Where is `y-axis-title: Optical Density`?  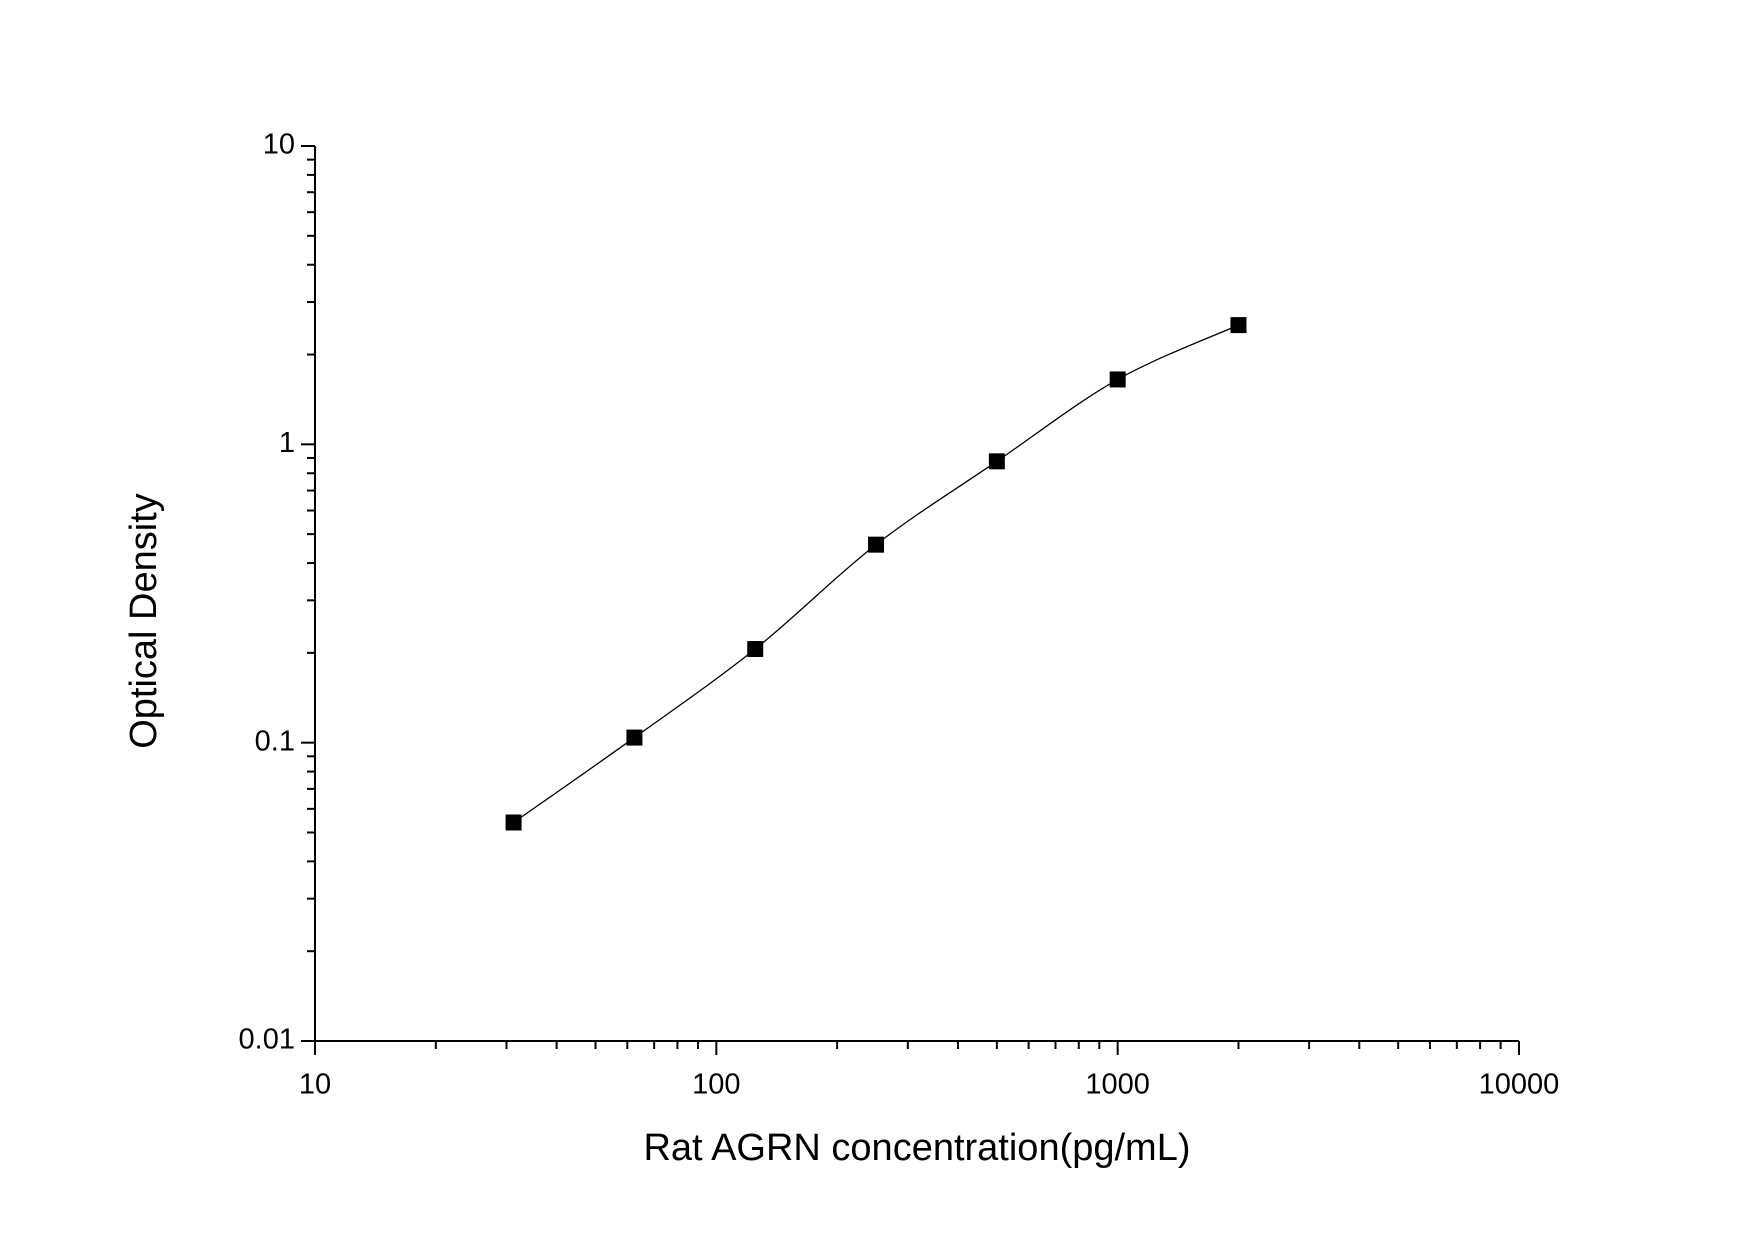 y-axis-title: Optical Density is located at coordinates (144, 621).